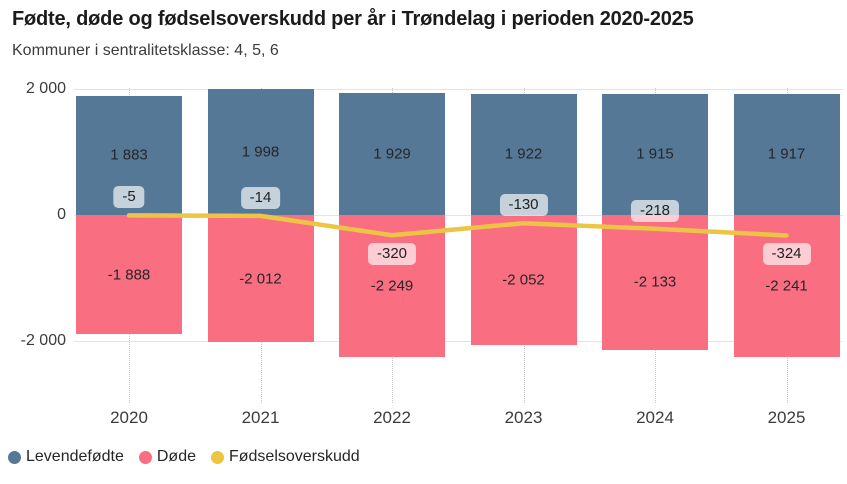 The image size is (847, 484). Describe the element at coordinates (458, 89) in the screenshot. I see `gridline-2000` at that location.